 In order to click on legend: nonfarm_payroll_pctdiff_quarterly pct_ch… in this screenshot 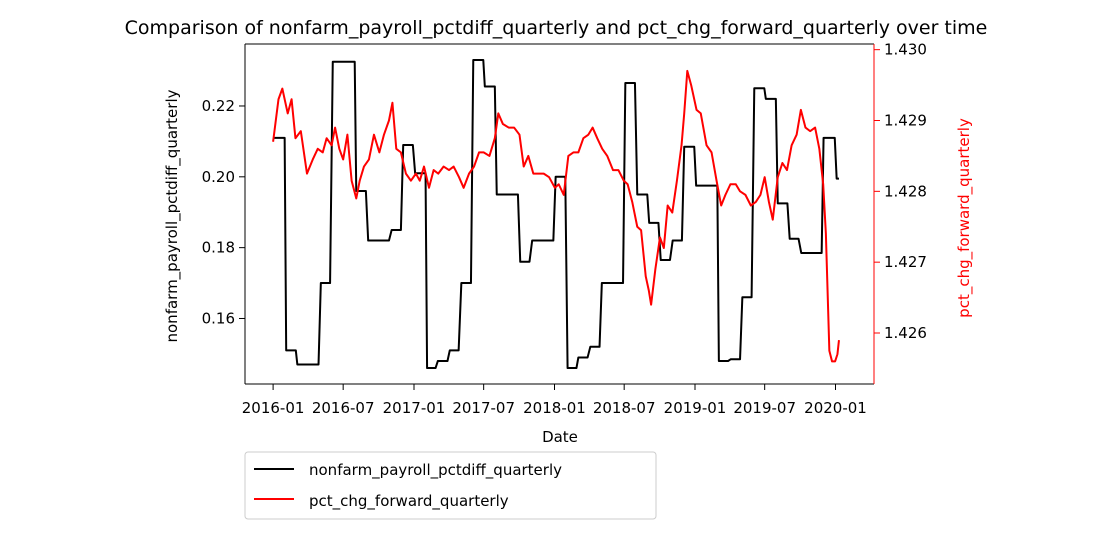, I will do `click(450, 485)`.